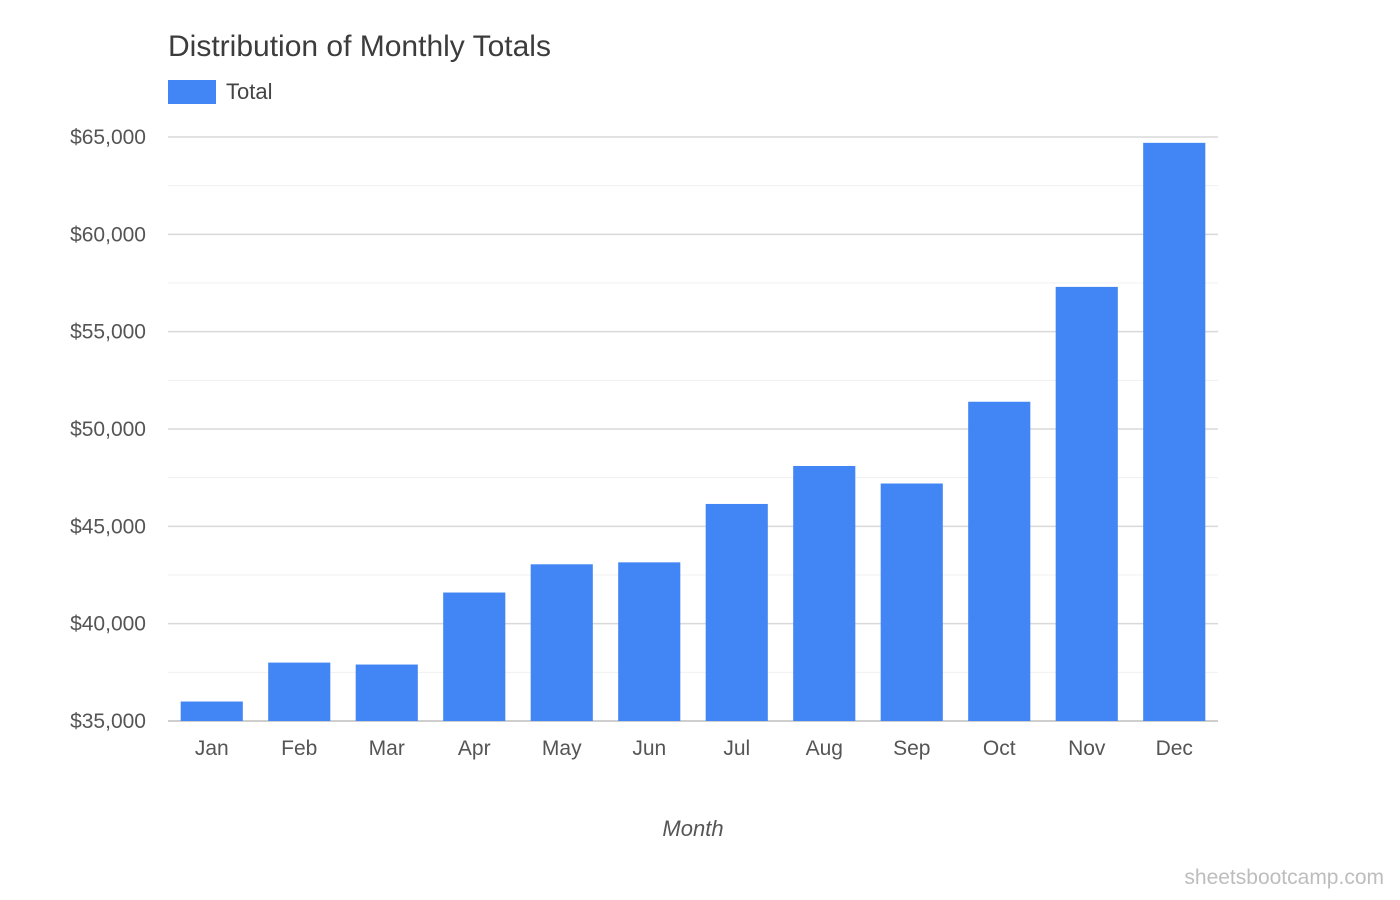 The height and width of the screenshot is (900, 1400). What do you see at coordinates (736, 748) in the screenshot?
I see `x-tick-label-jul: Jul` at bounding box center [736, 748].